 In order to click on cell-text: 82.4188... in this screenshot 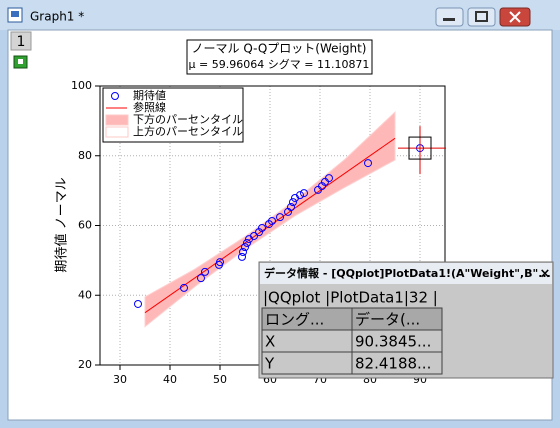, I will do `click(393, 364)`.